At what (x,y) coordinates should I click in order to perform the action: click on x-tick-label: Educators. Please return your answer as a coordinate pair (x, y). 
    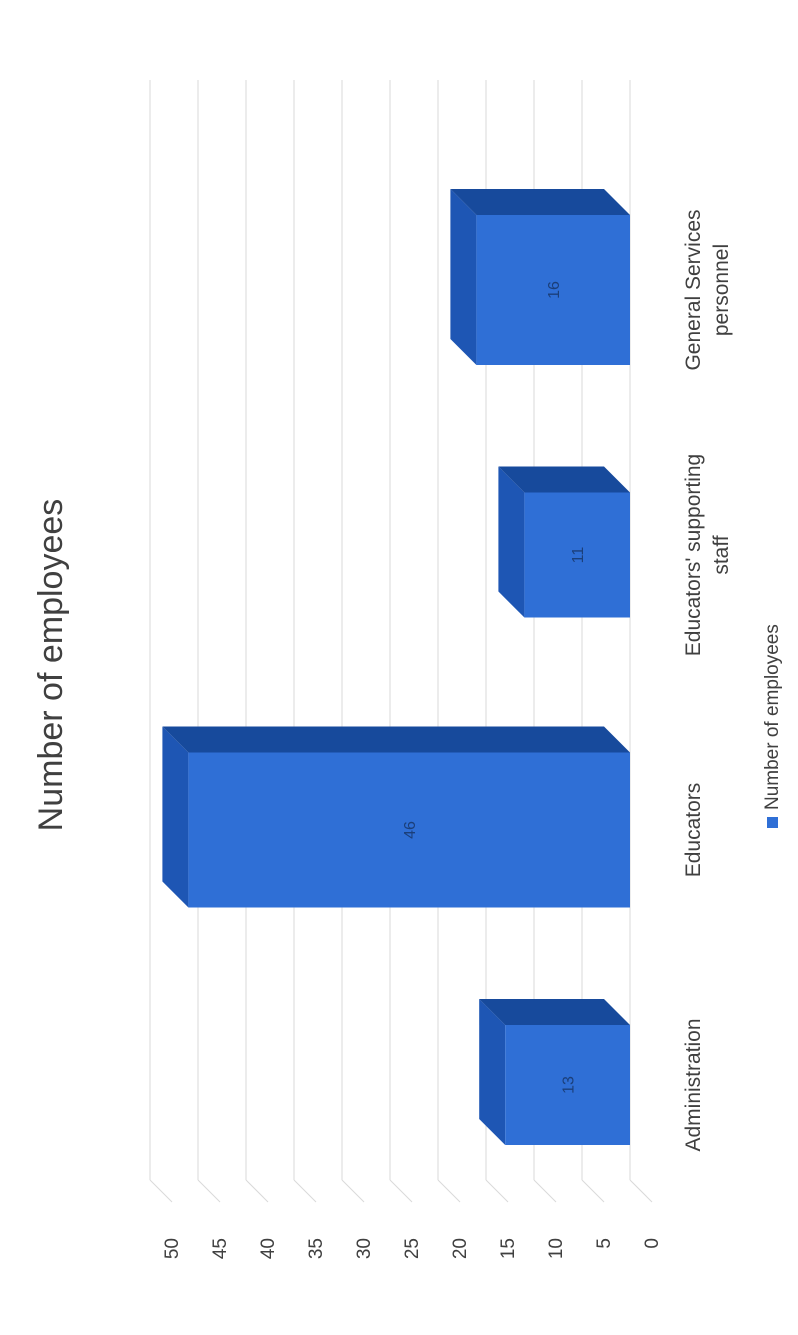
    Looking at the image, I should click on (693, 830).